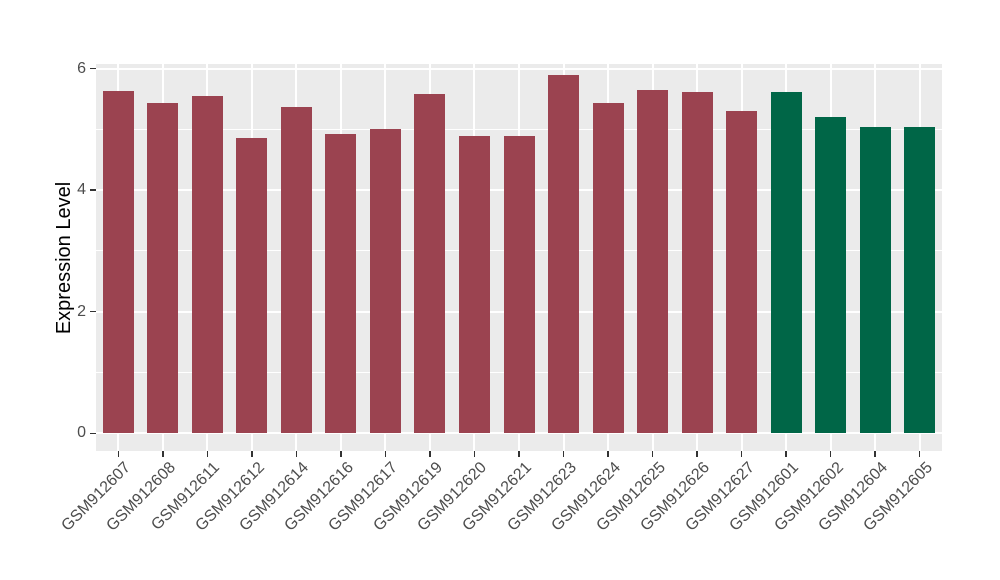 This screenshot has width=1000, height=580. What do you see at coordinates (831, 275) in the screenshot?
I see `bar-GSM912602` at bounding box center [831, 275].